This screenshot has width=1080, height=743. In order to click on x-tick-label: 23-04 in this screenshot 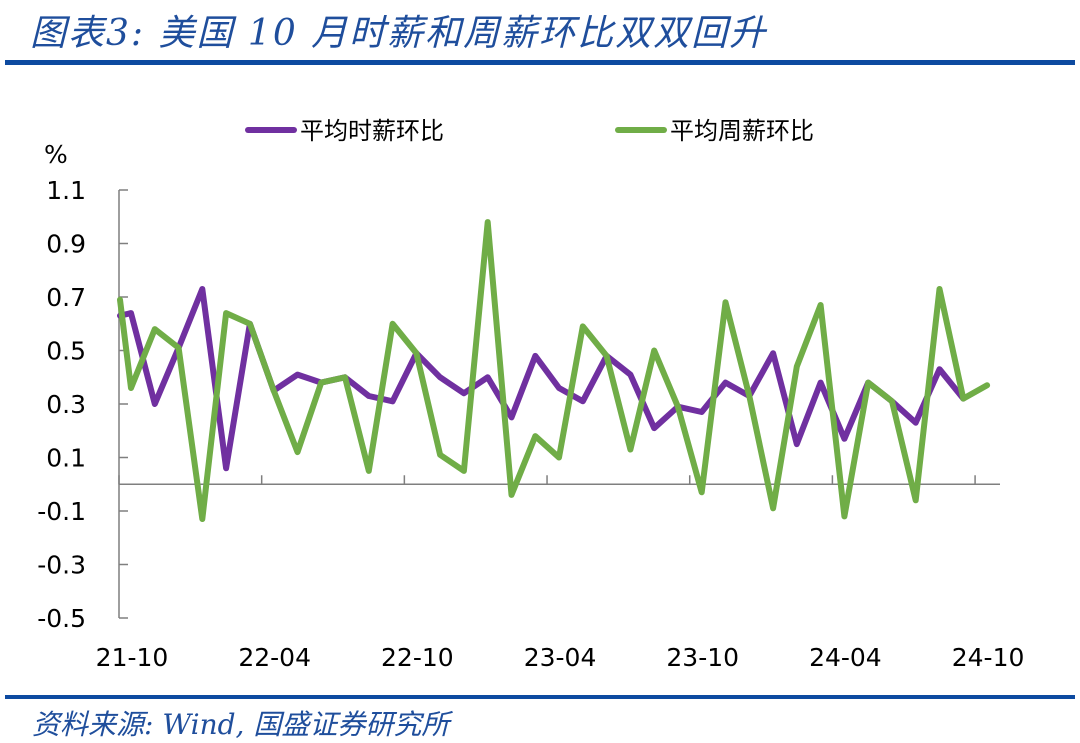, I will do `click(560, 657)`.